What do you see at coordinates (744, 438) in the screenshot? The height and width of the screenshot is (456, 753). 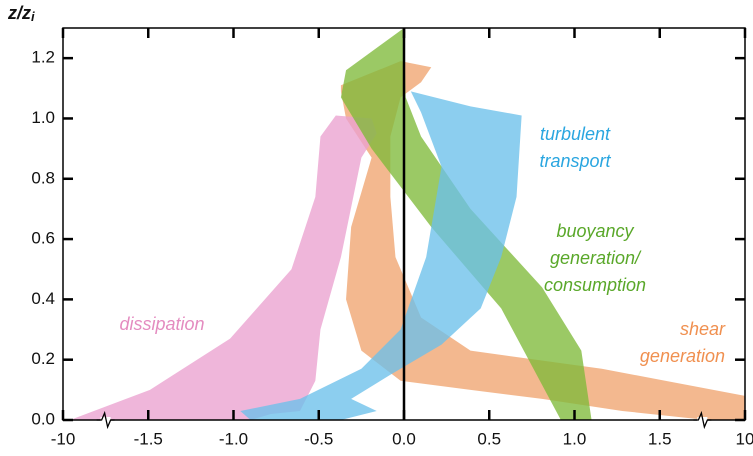 I see `x-tick-label: 10` at bounding box center [744, 438].